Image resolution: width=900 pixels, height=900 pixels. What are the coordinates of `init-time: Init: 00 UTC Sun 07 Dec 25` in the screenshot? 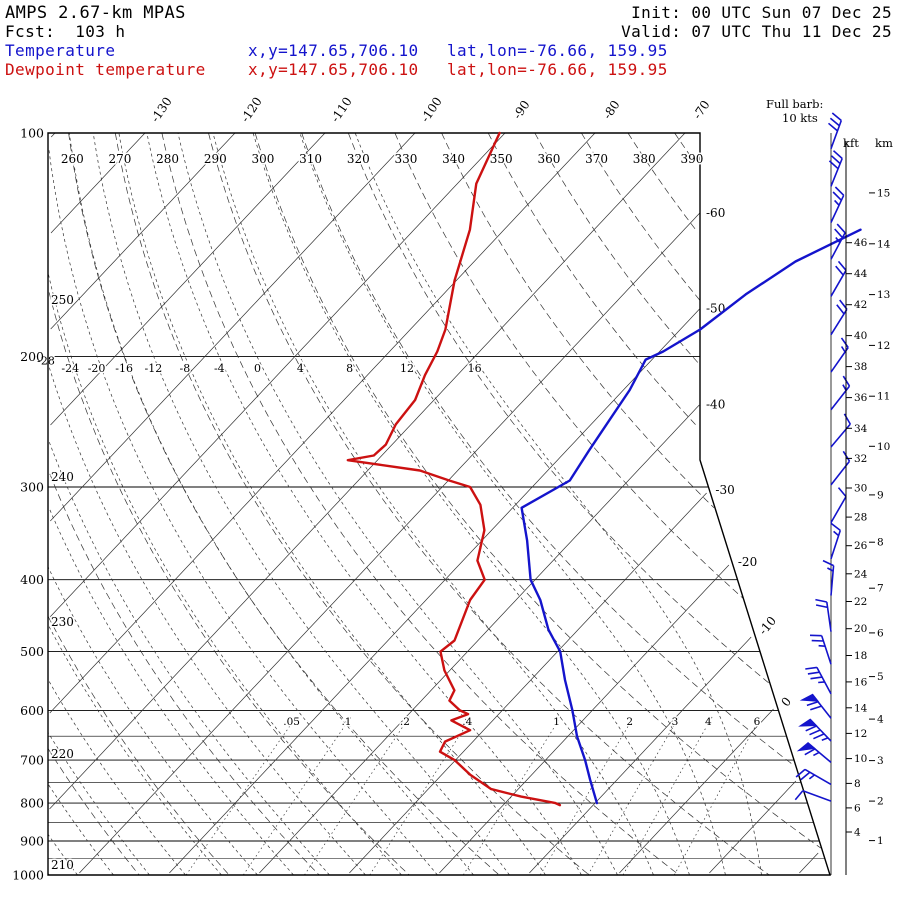 It's located at (761, 12).